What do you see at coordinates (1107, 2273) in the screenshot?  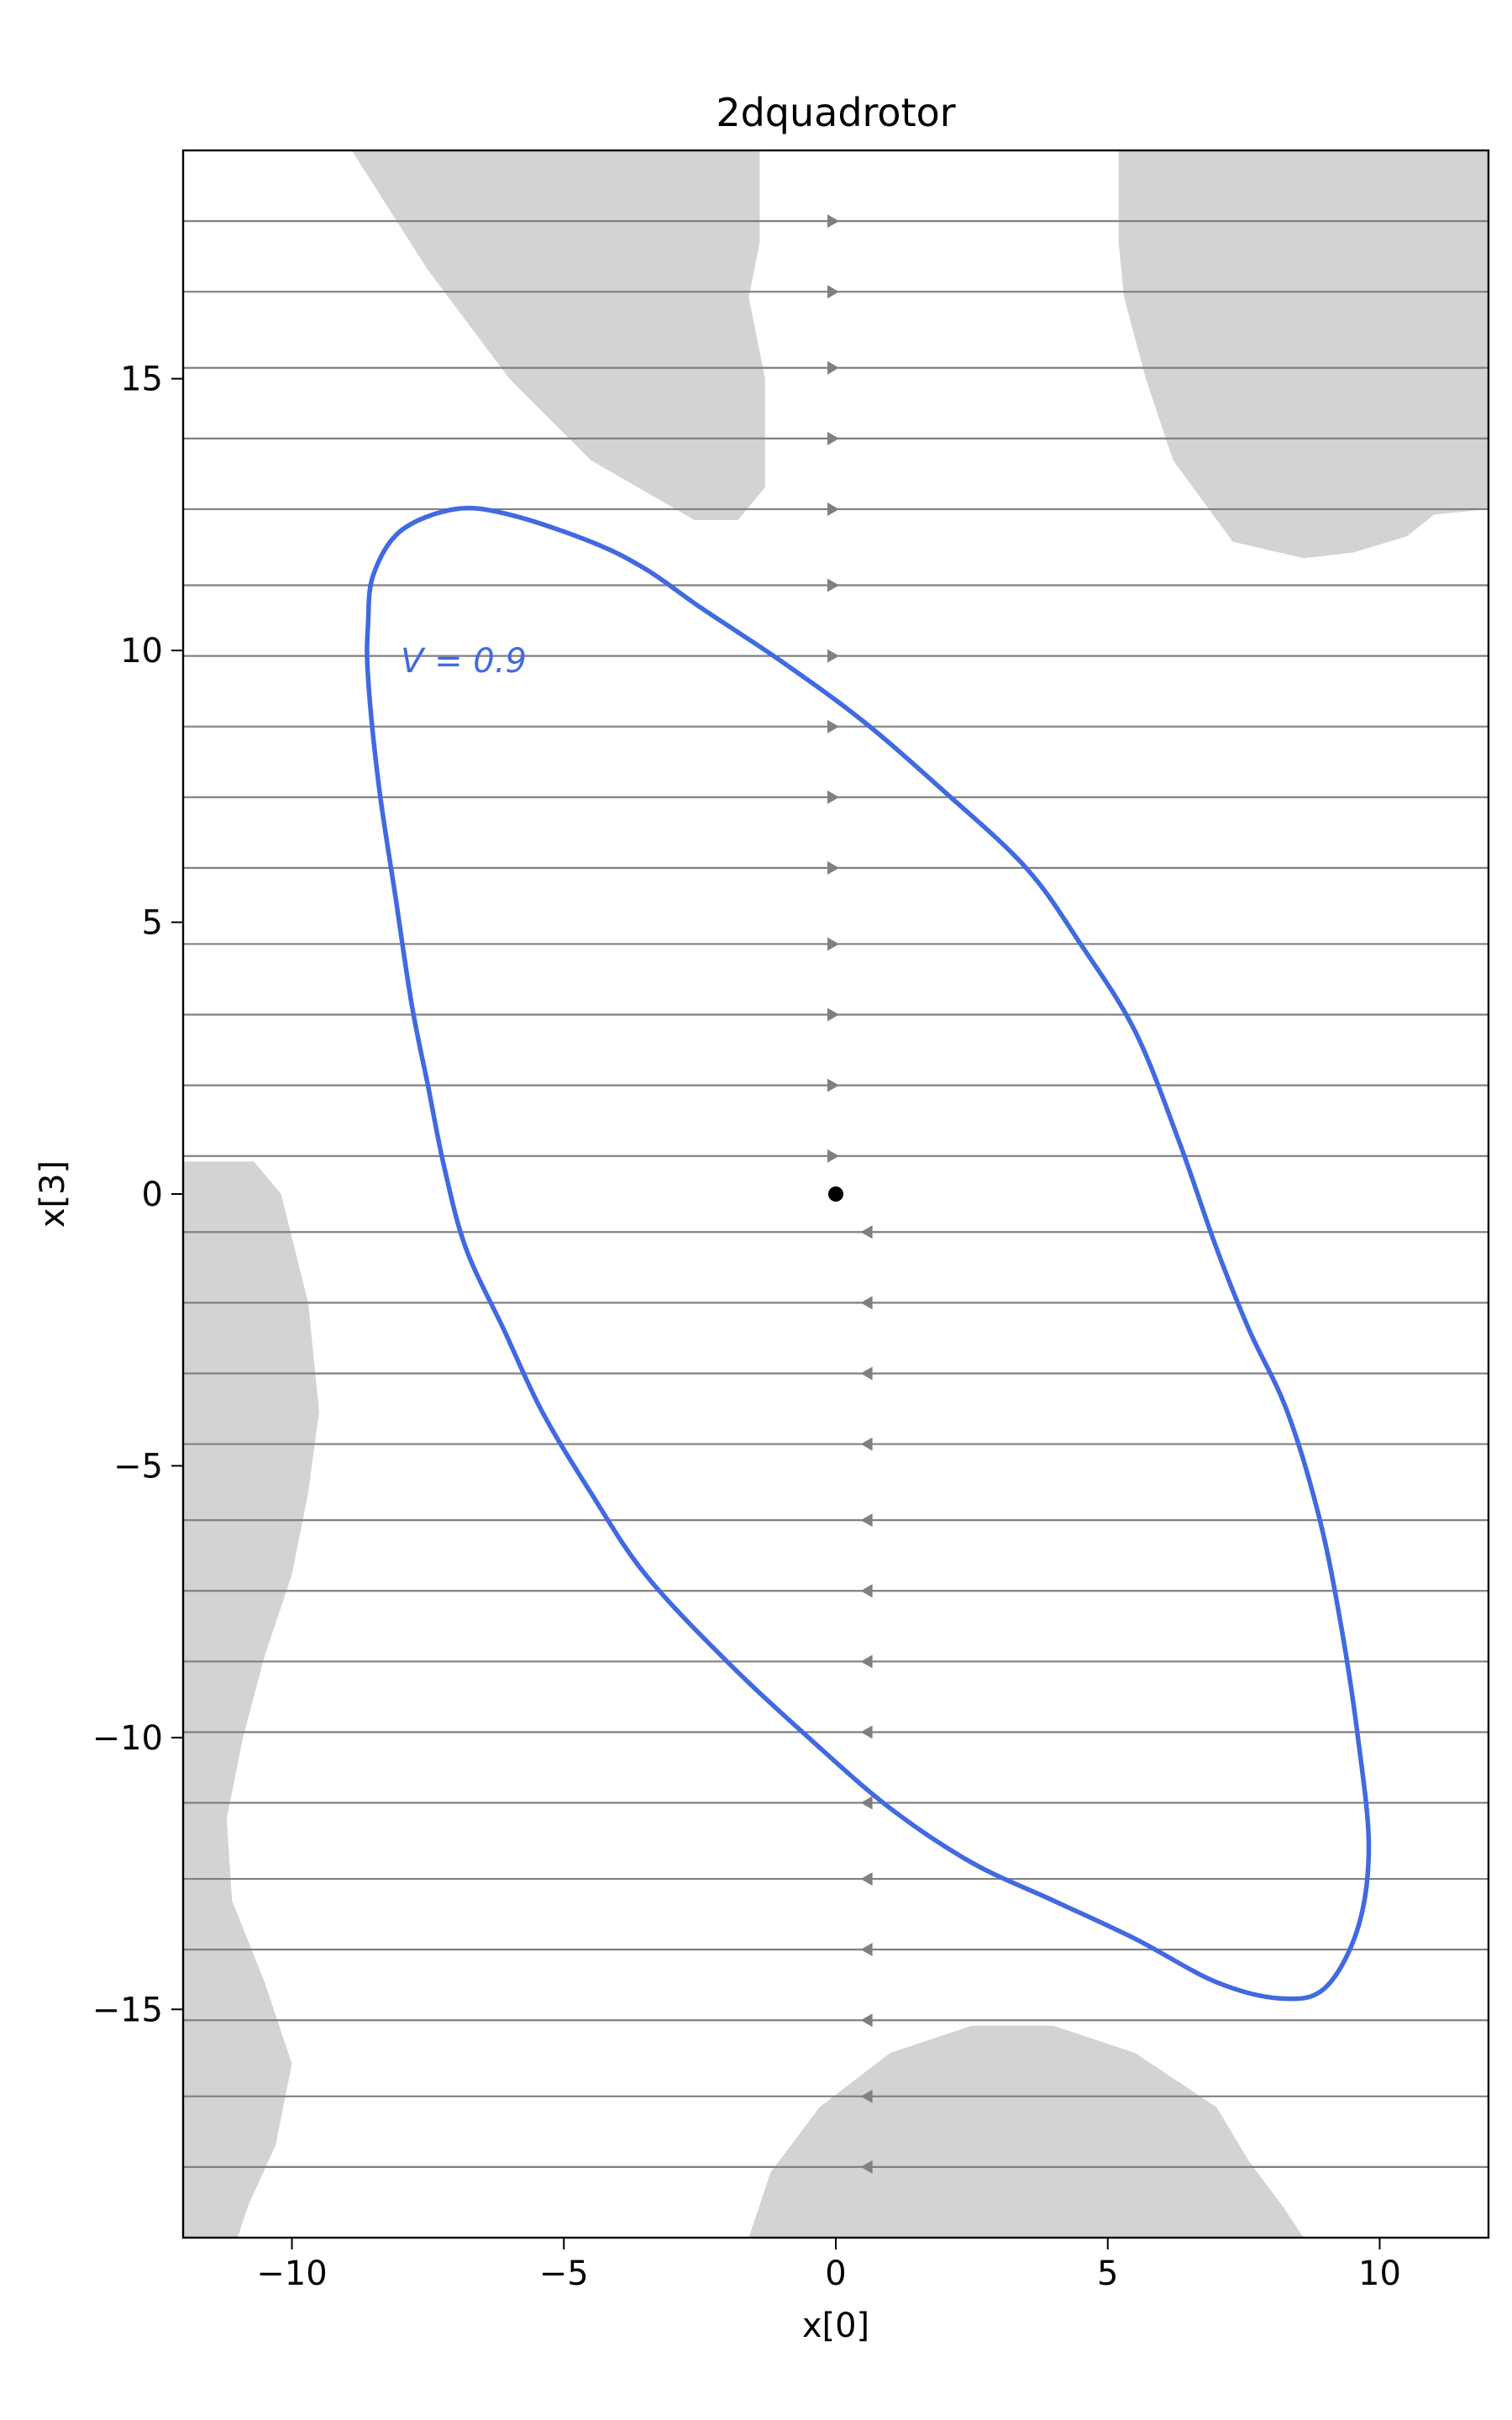 I see `x-tick-label: 5` at bounding box center [1107, 2273].